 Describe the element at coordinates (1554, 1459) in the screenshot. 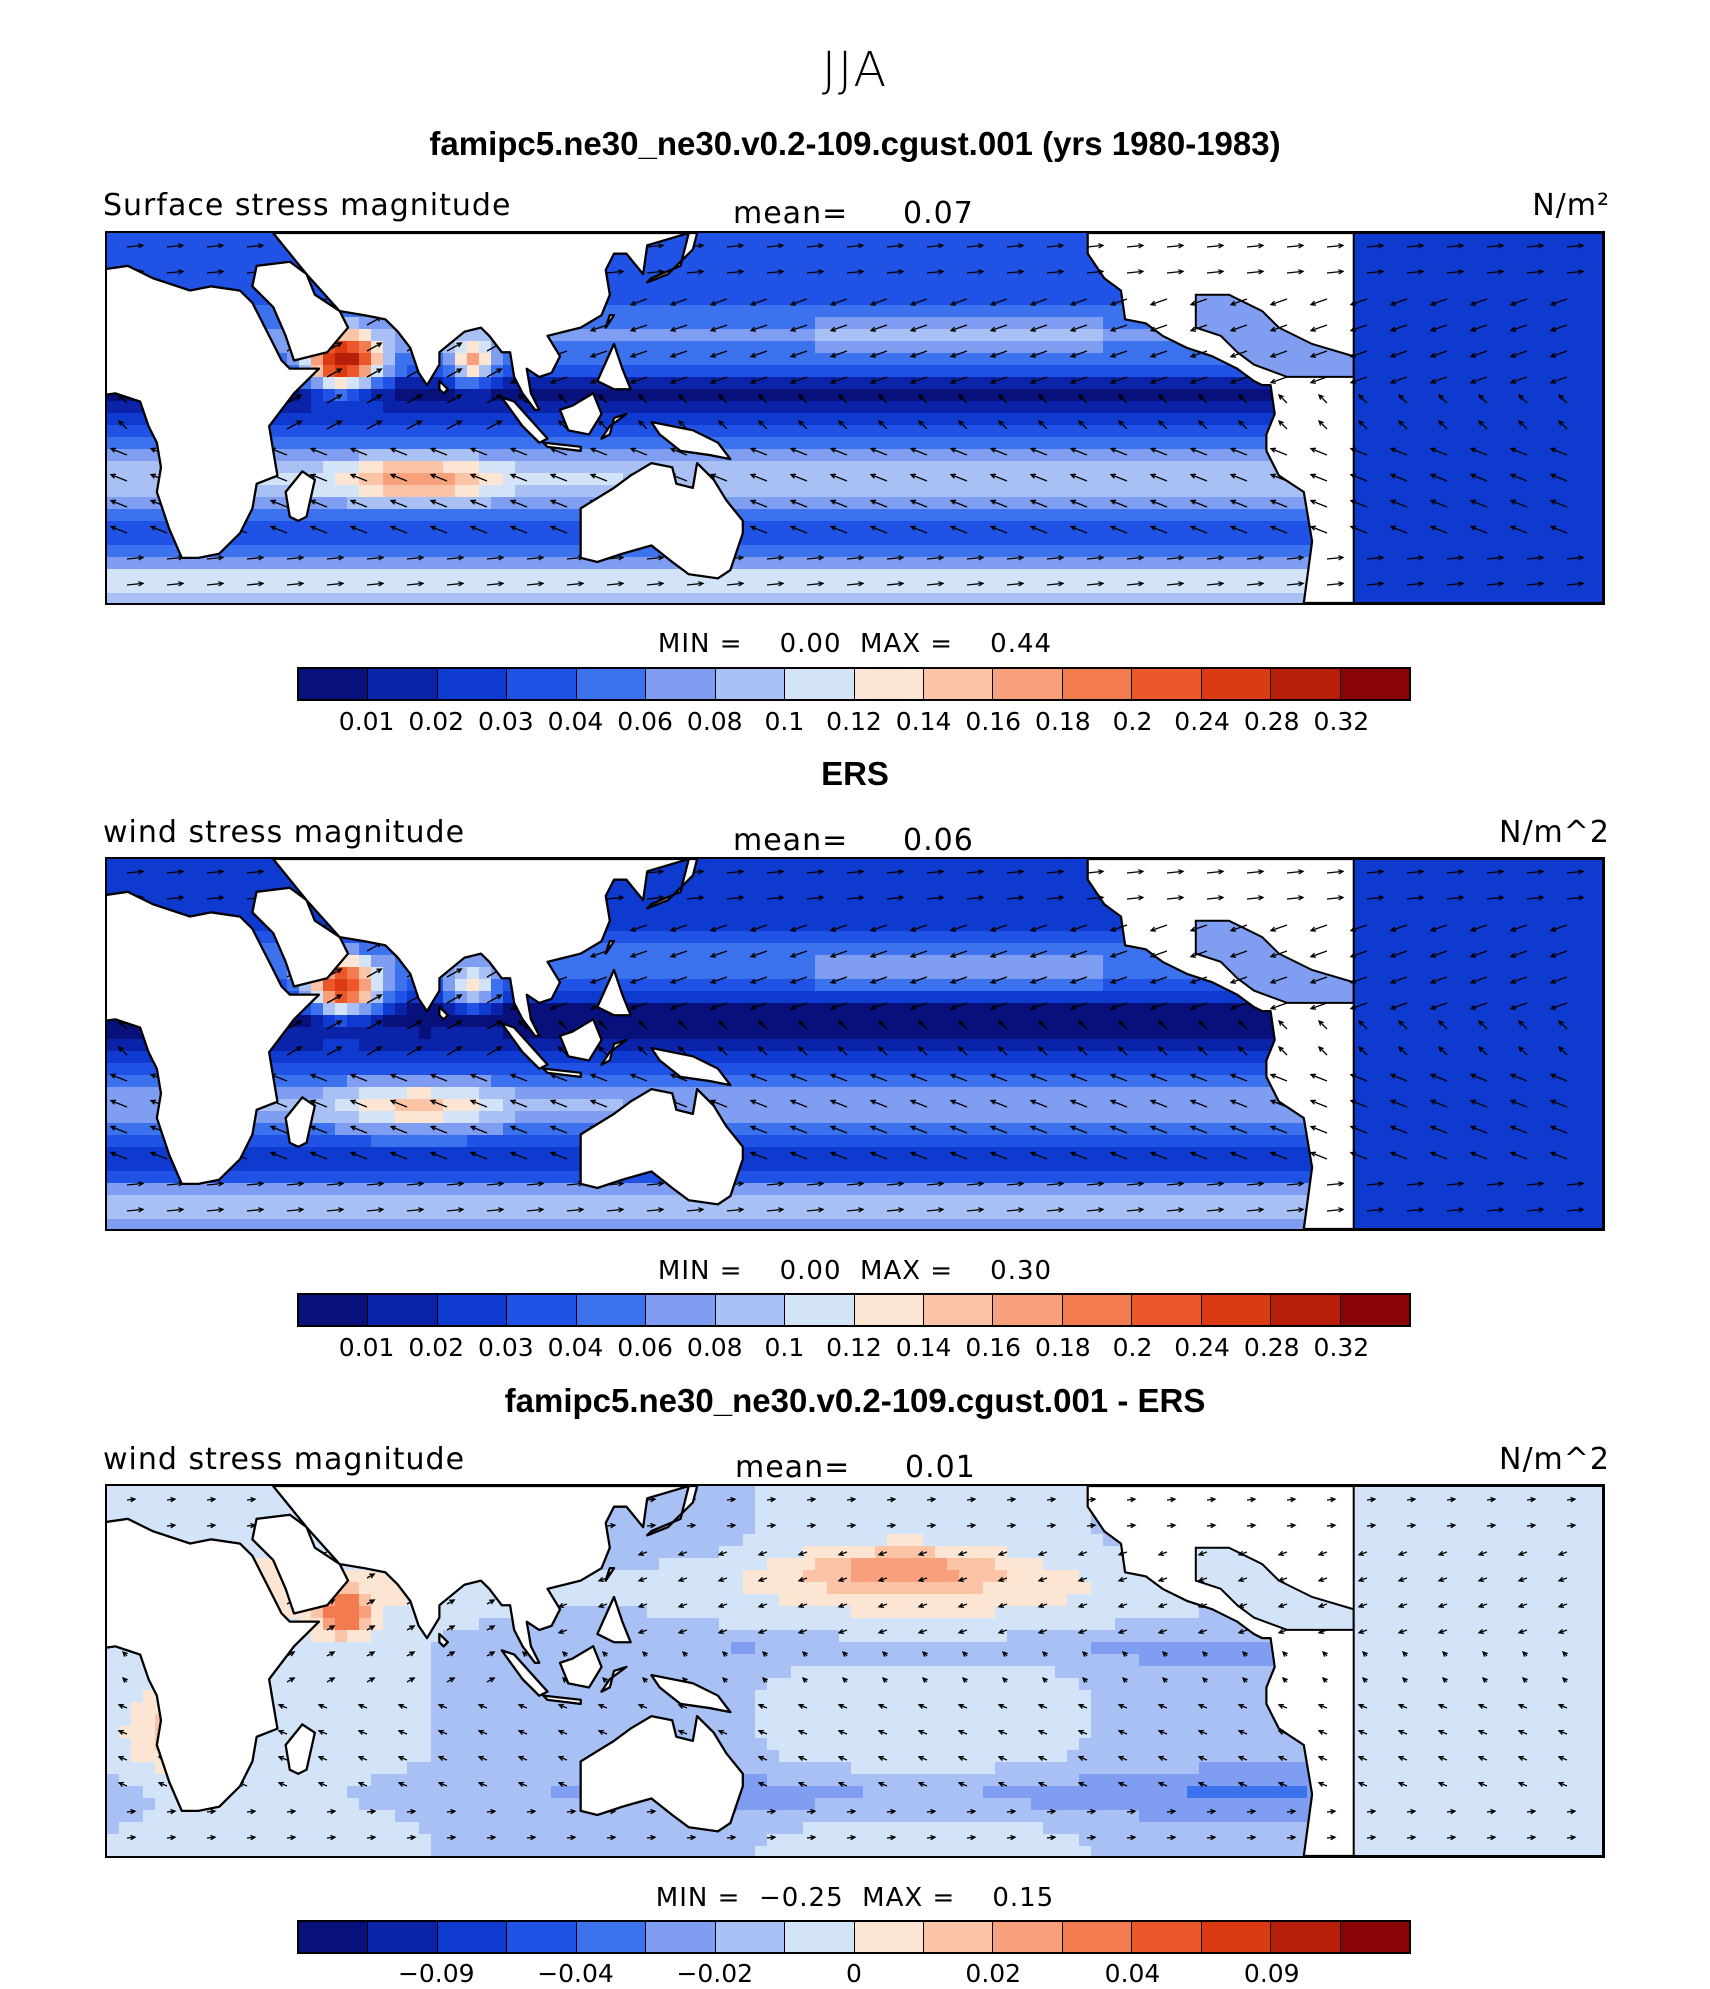

I see `panel-3-units: N/m^2` at that location.